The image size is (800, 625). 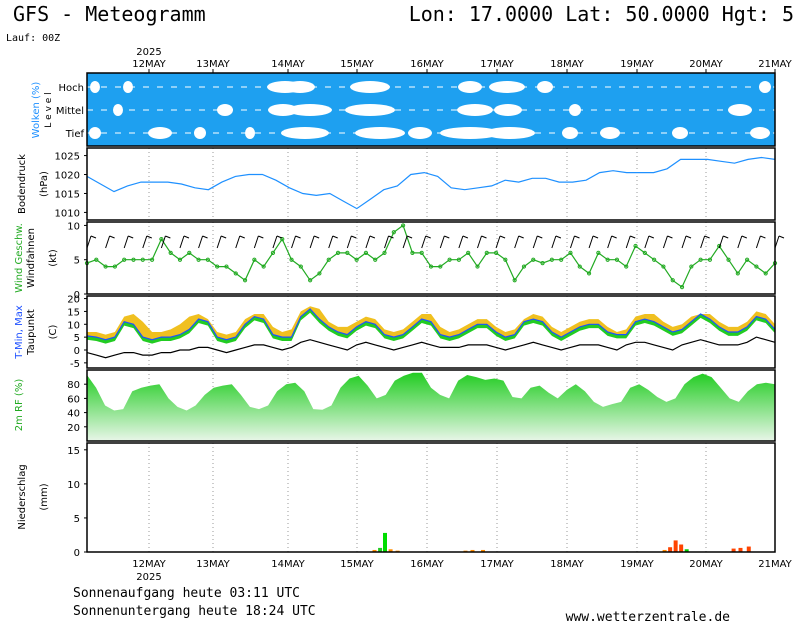 What do you see at coordinates (706, 564) in the screenshot?
I see `day-label-bottom: 20MAY` at bounding box center [706, 564].